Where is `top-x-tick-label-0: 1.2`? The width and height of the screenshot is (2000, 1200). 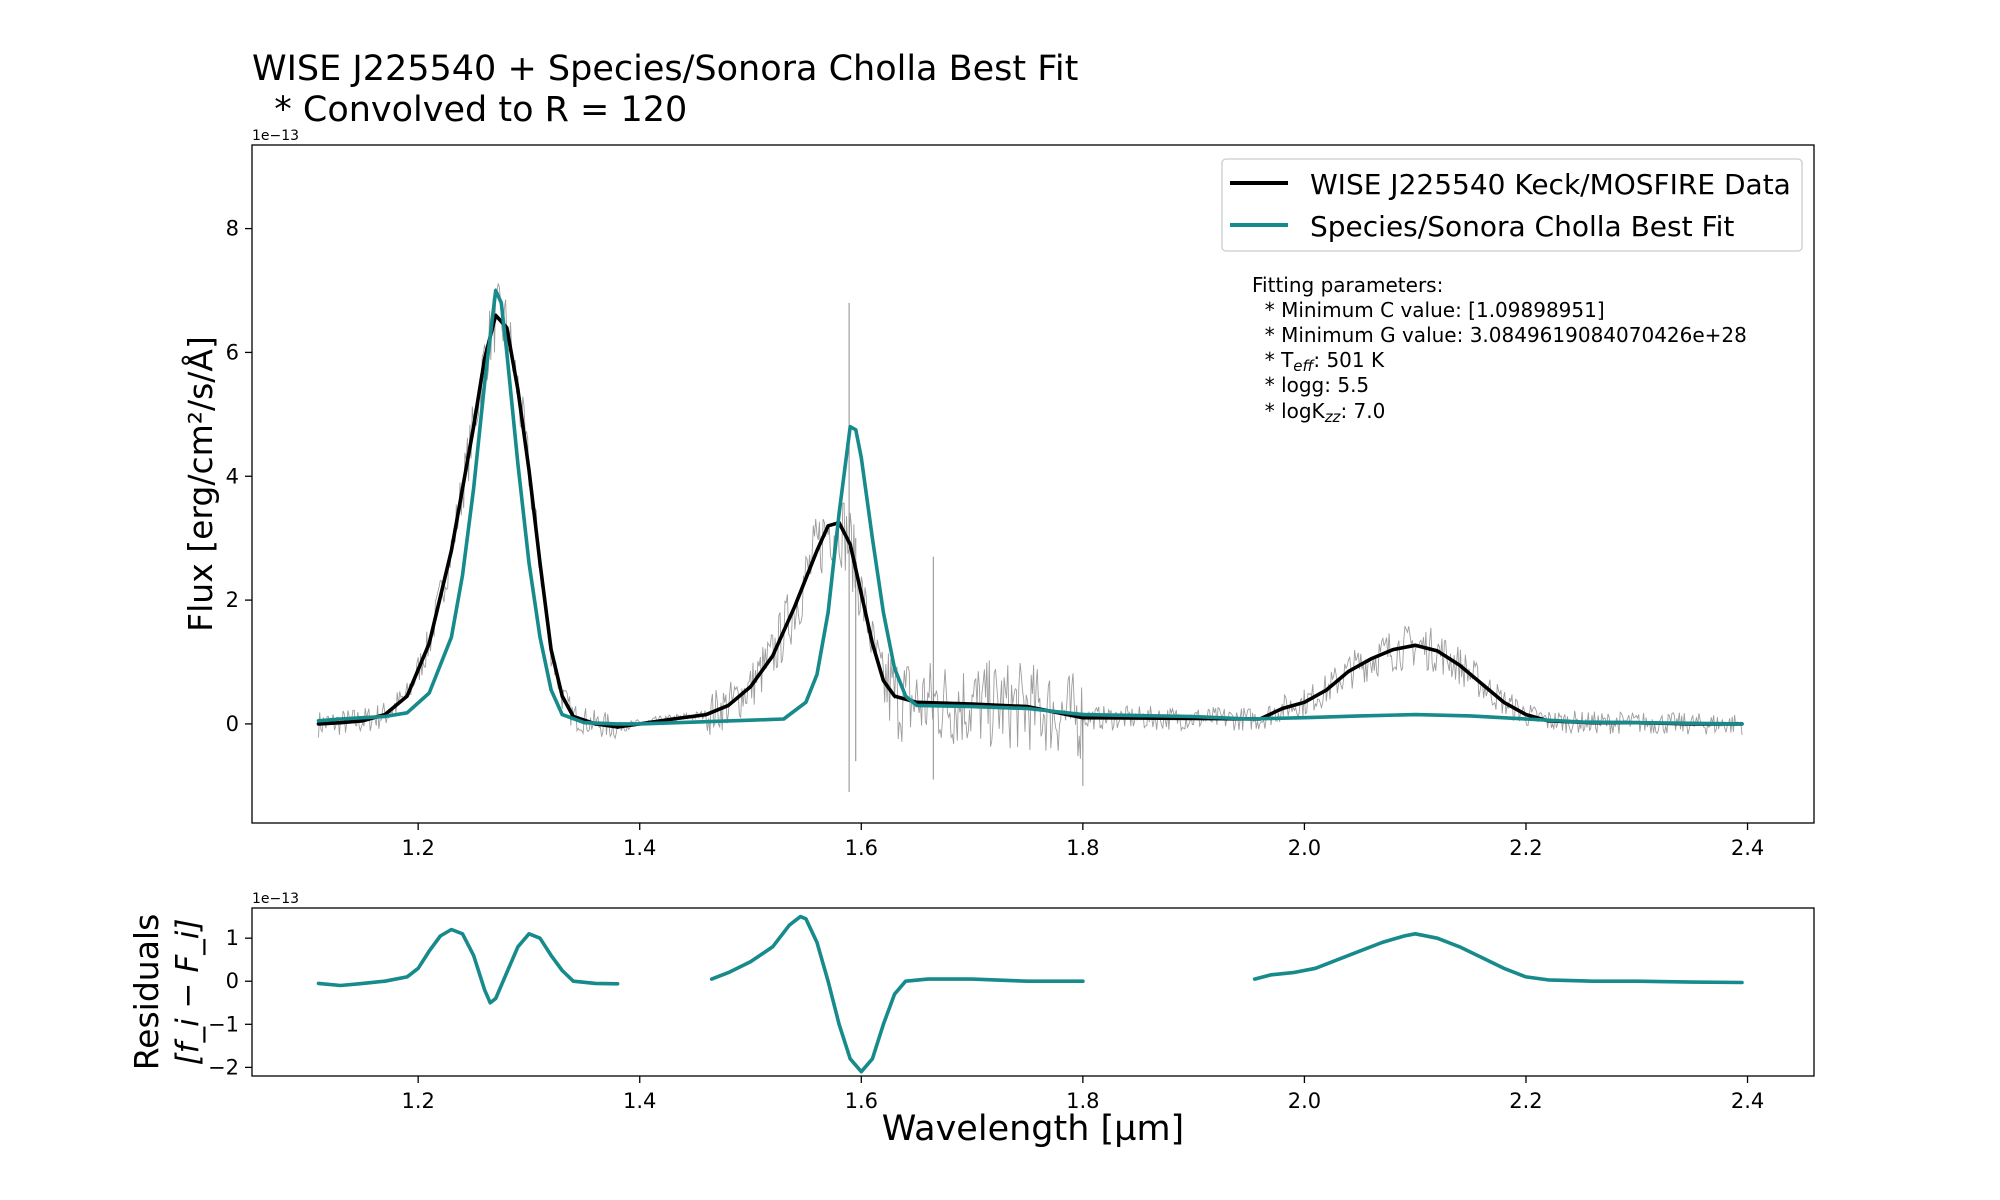 top-x-tick-label-0: 1.2 is located at coordinates (417, 848).